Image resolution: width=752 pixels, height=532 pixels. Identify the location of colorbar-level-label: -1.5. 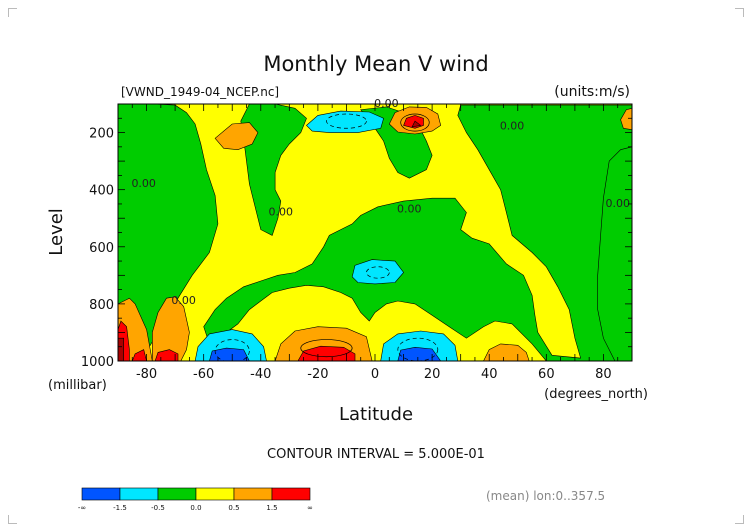
(120, 508).